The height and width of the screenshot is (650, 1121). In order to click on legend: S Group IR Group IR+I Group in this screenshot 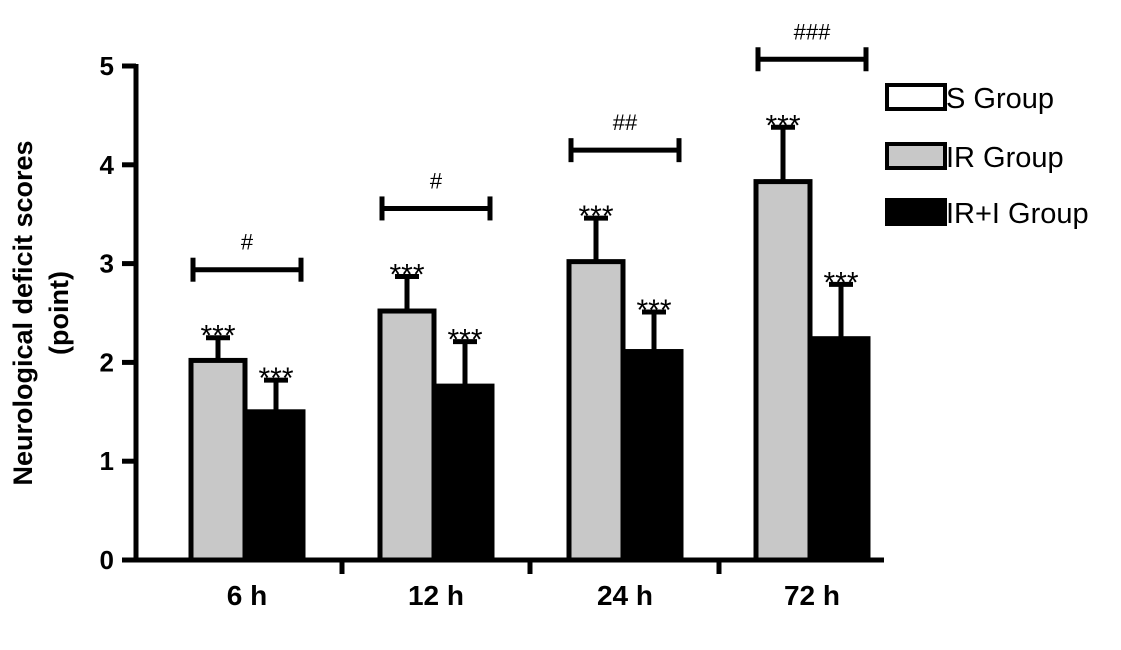, I will do `click(987, 156)`.